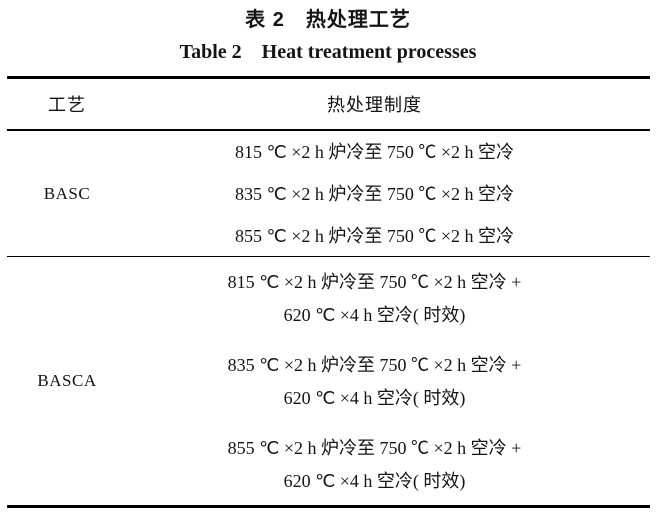 The image size is (656, 524). What do you see at coordinates (328, 20) in the screenshot?
I see `table-title-chinese: 表 2 热处理工艺` at bounding box center [328, 20].